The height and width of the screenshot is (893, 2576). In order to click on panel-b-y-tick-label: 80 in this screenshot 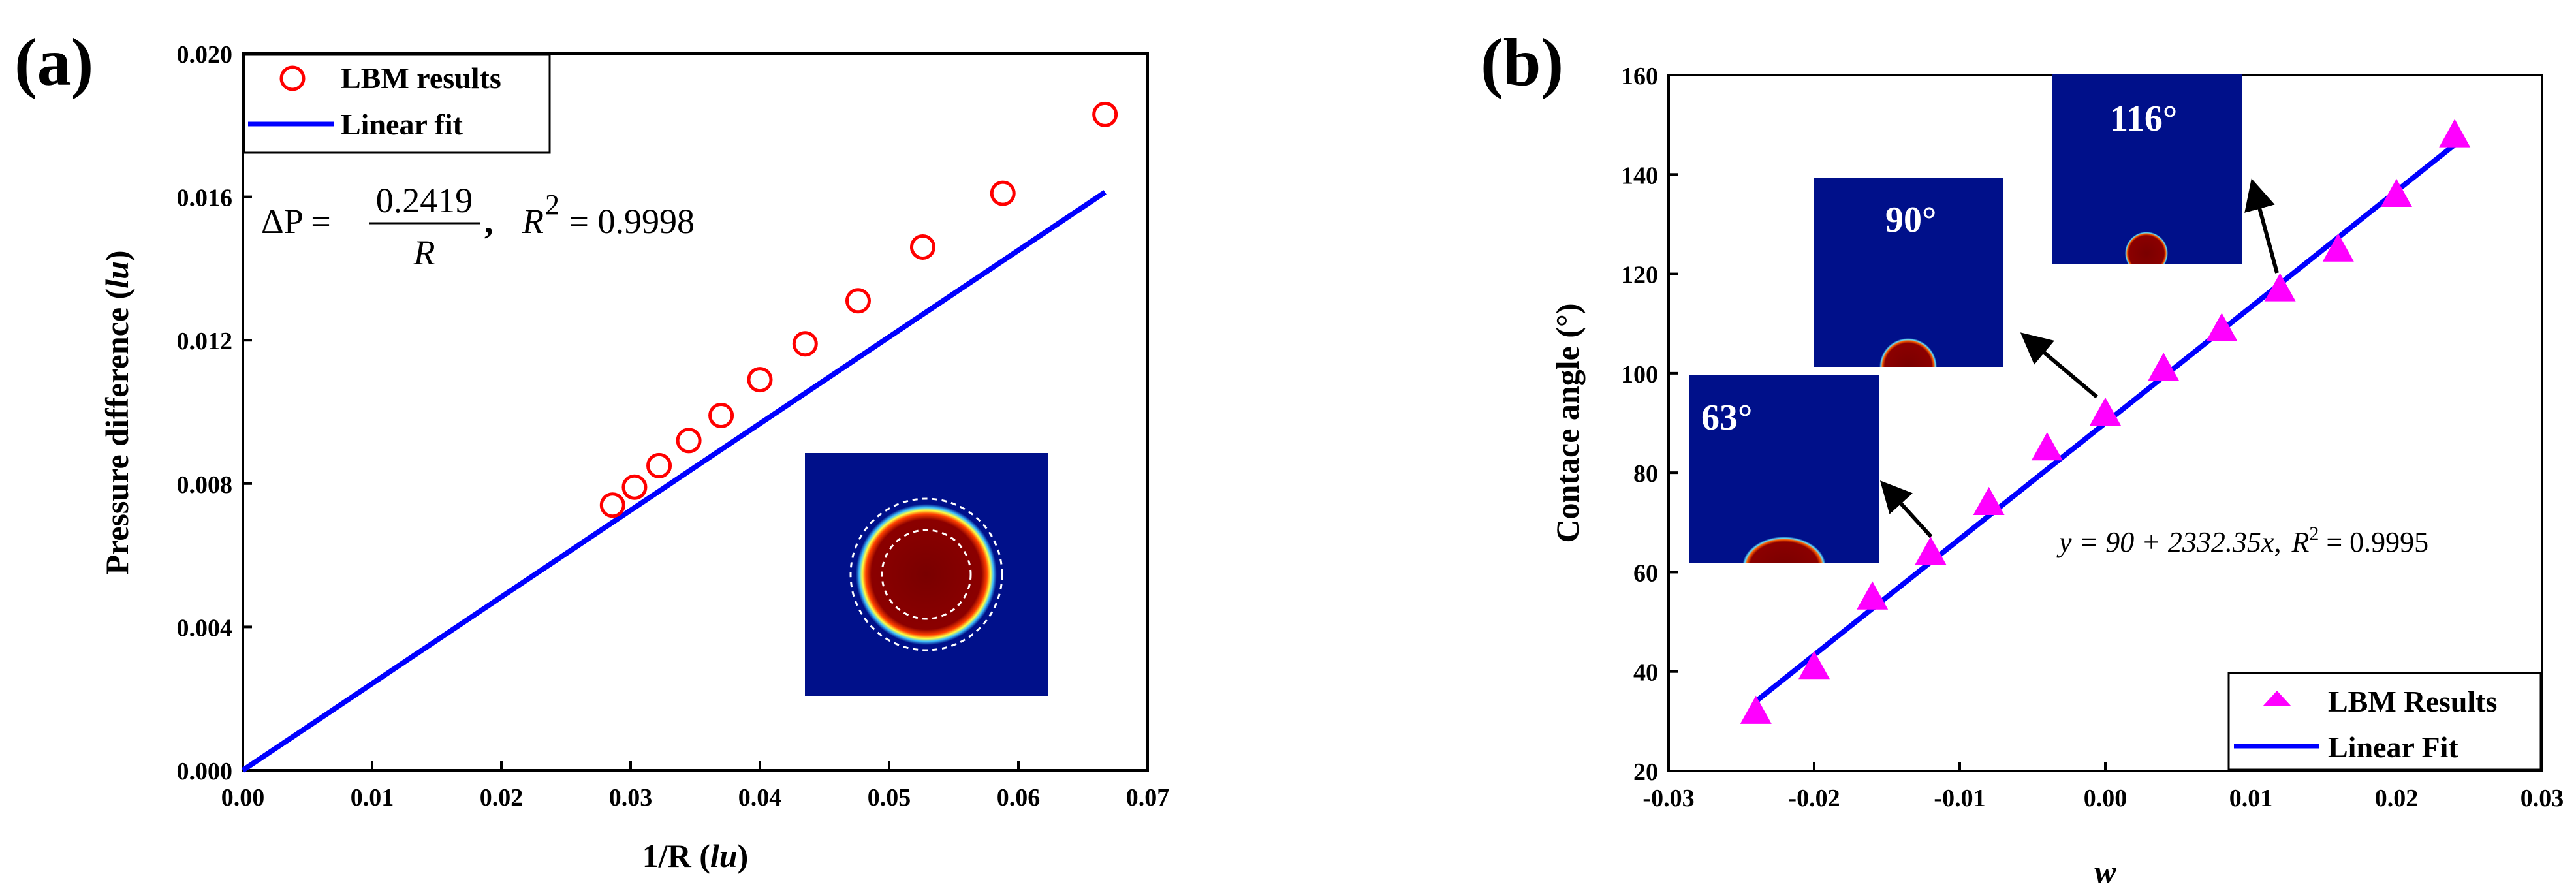, I will do `click(1645, 474)`.